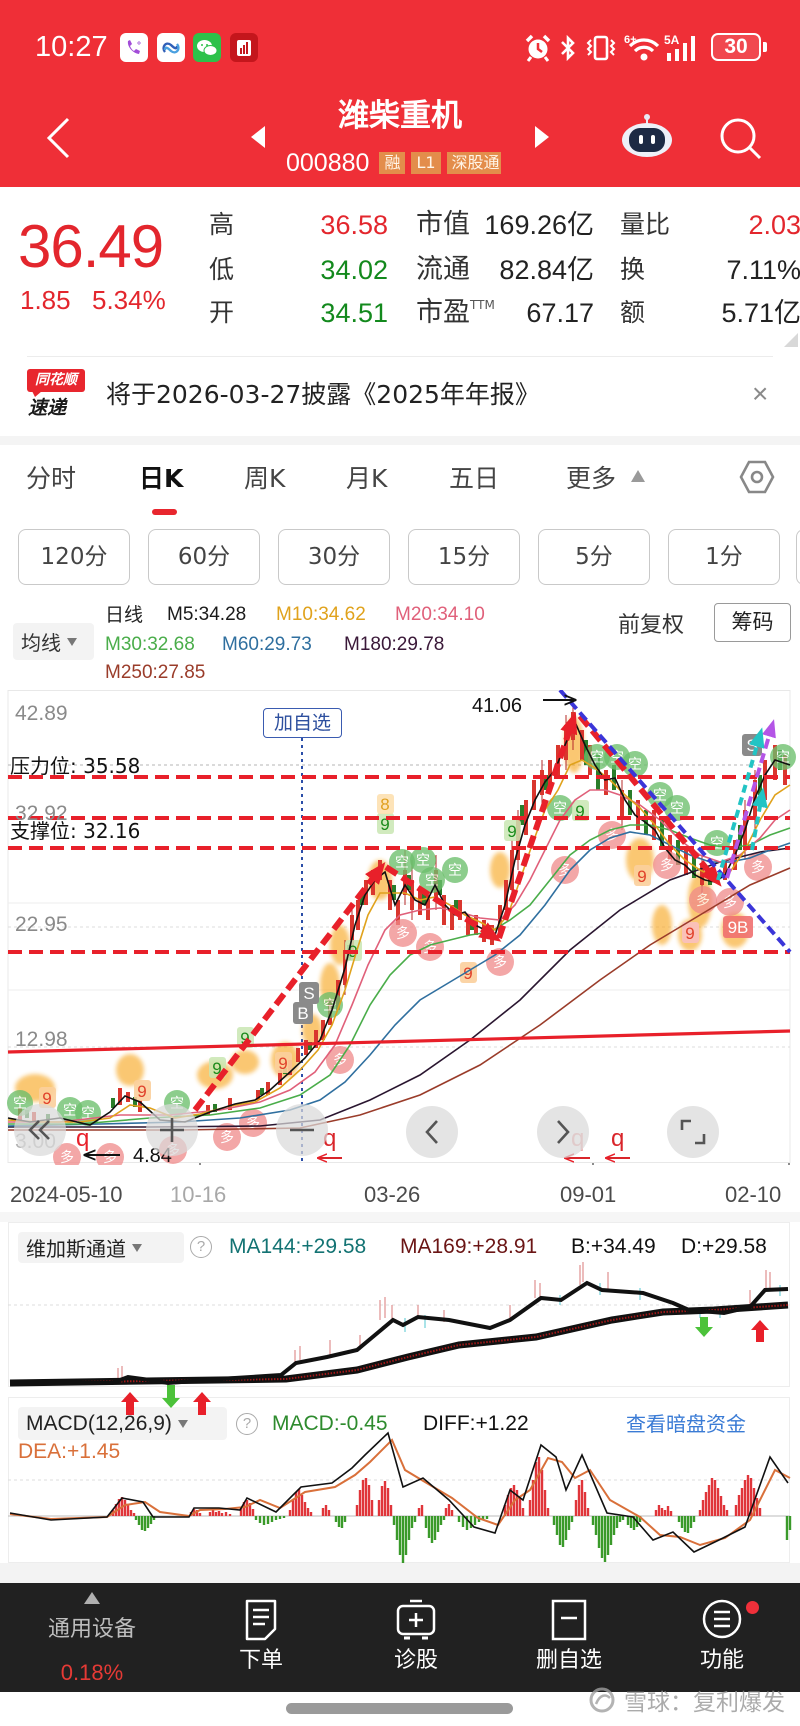  I want to click on tab-weekly-k: 周K, so click(265, 478).